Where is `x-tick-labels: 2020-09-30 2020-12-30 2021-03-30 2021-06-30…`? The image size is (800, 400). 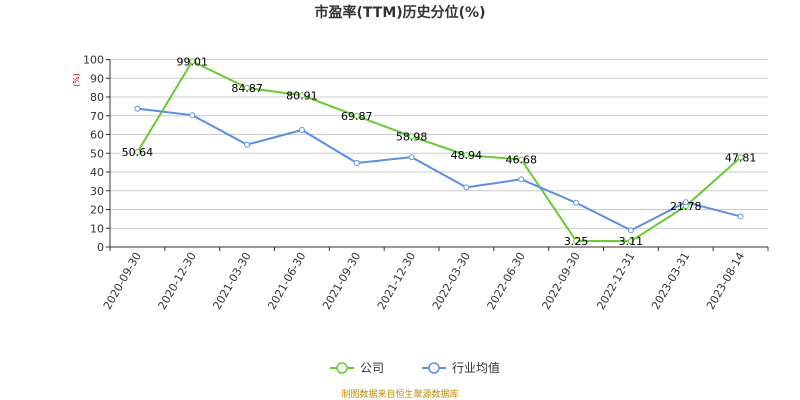
x-tick-labels: 2020-09-30 2020-12-30 2021-03-30 2021-06-30… is located at coordinates (424, 281).